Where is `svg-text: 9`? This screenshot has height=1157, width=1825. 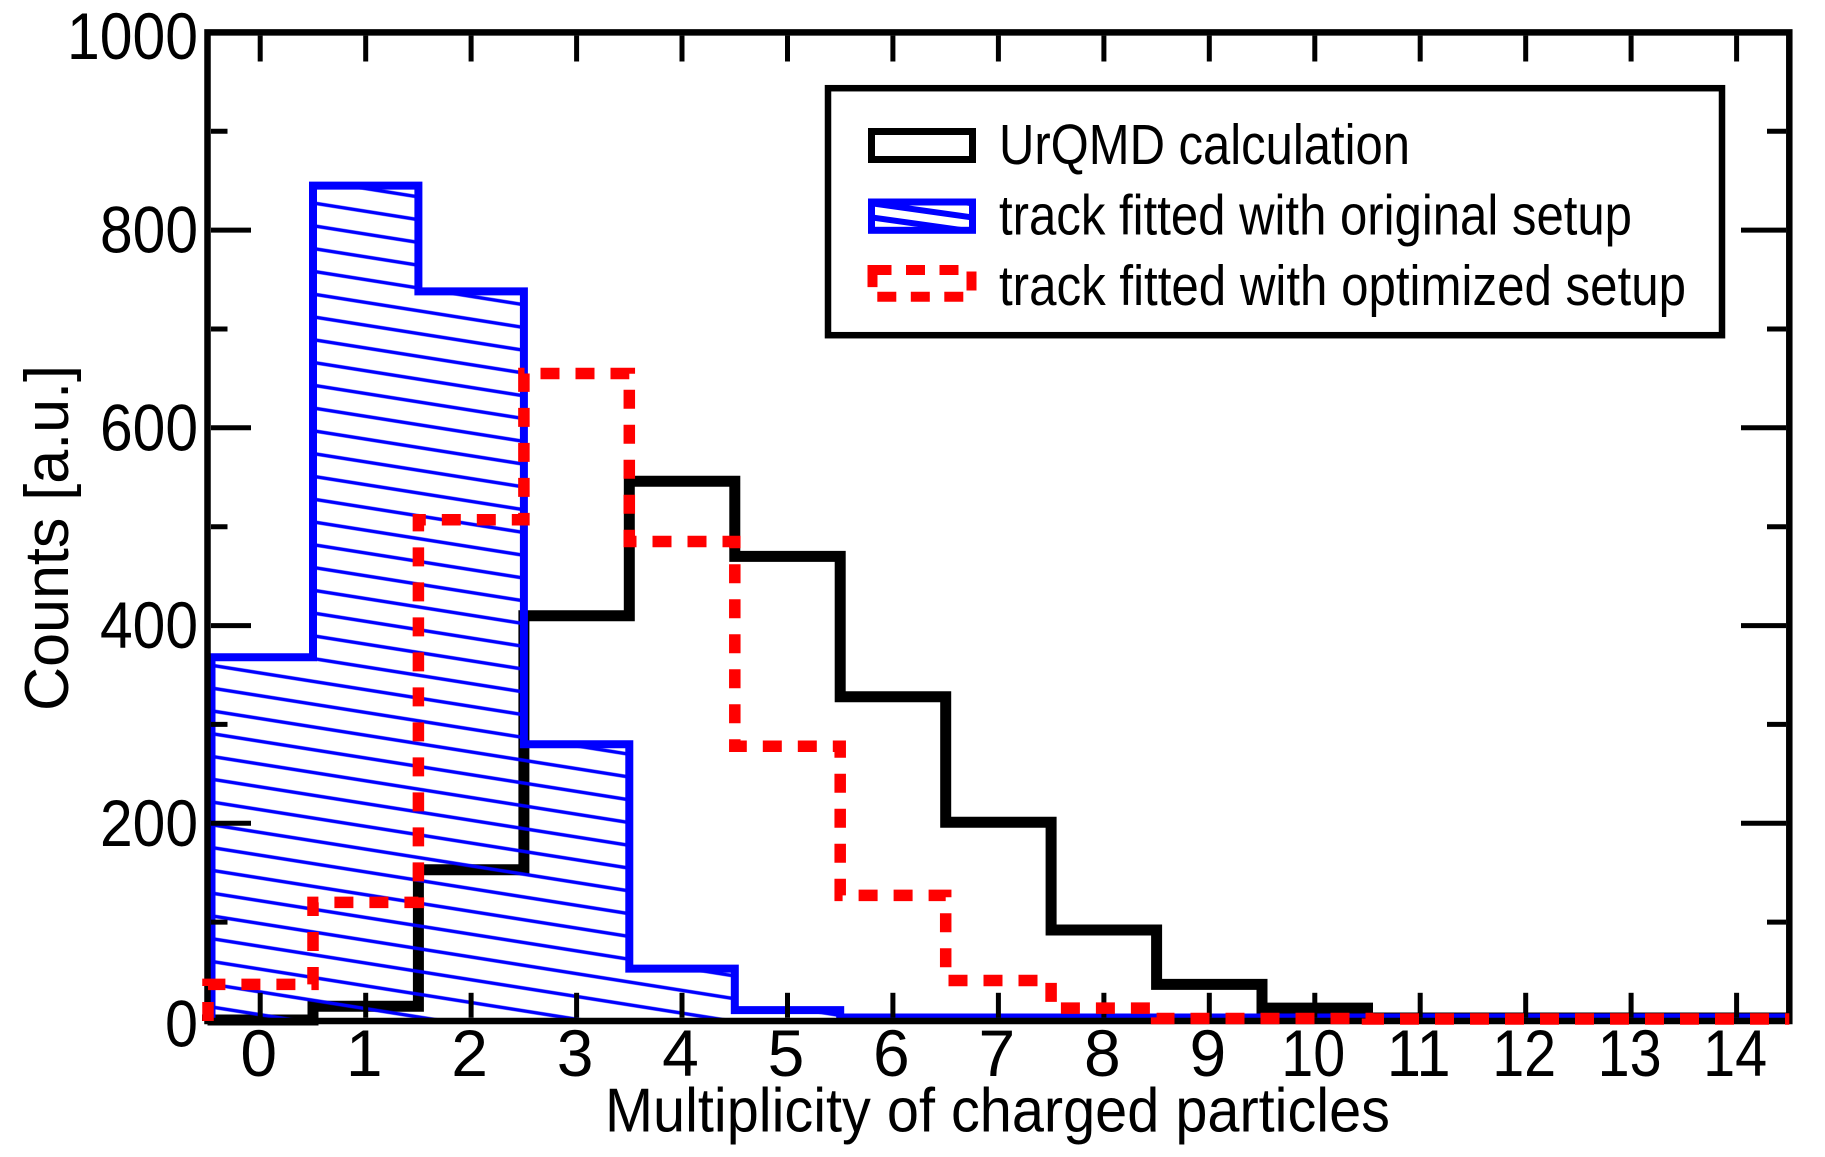
svg-text: 9 is located at coordinates (1207, 1053).